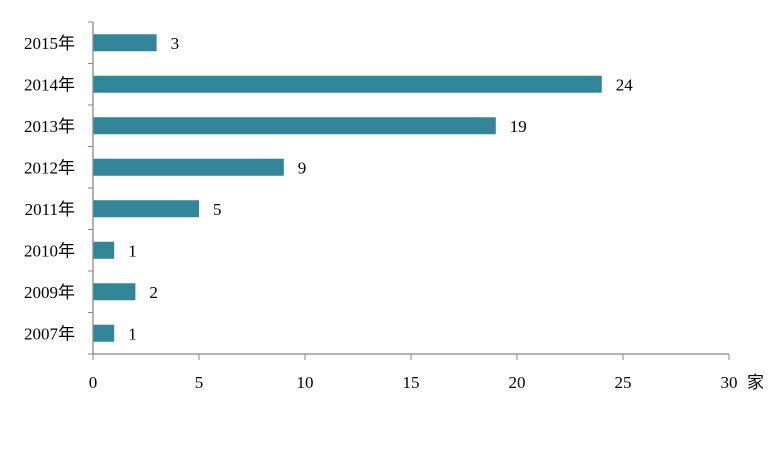  I want to click on value-label-6: 2, so click(153, 292).